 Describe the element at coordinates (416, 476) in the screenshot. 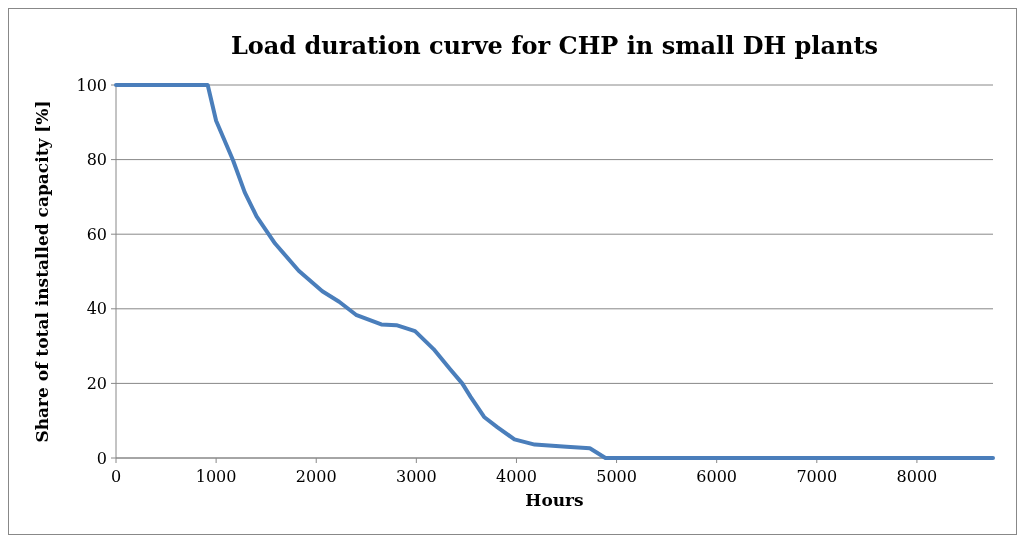

I see `x-tick-label: 3000` at that location.